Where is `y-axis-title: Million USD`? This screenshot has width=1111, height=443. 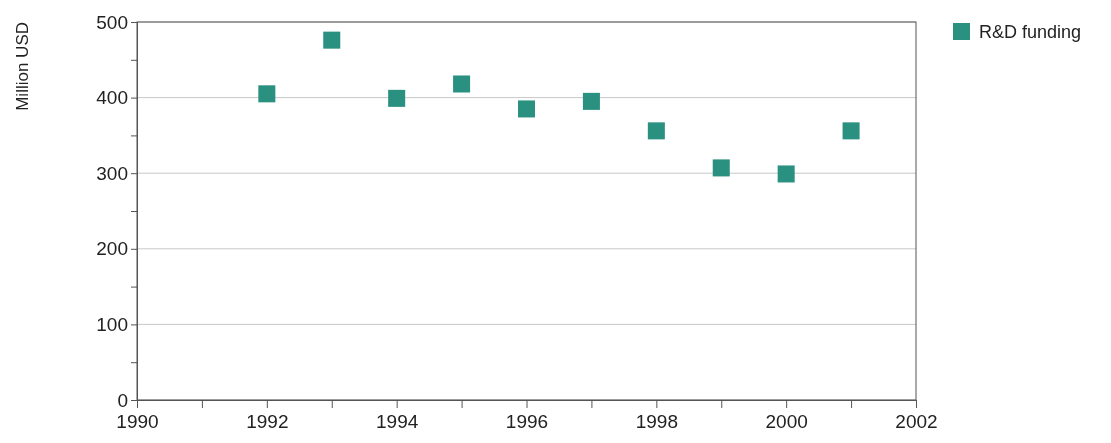
y-axis-title: Million USD is located at coordinates (22, 66).